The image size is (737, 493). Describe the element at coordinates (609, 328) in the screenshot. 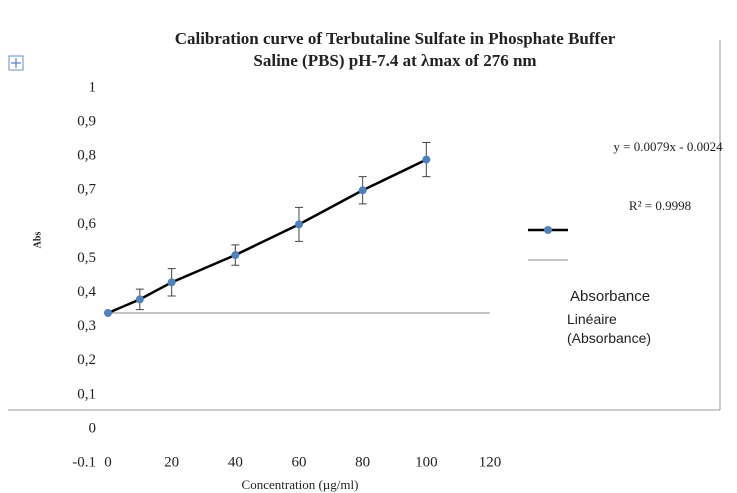

I see `legend-label: Linéaire (Absorbance)` at that location.